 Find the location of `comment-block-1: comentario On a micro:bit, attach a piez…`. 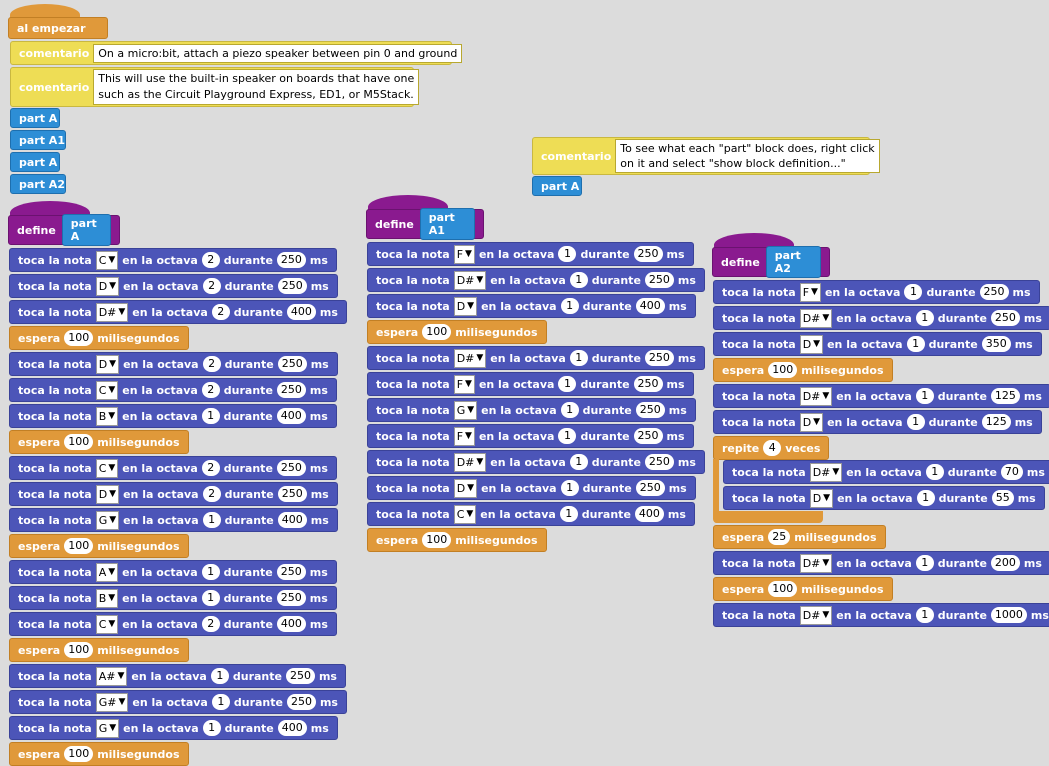

comment-block-1: comentario On a micro:bit, attach a piez… is located at coordinates (236, 53).